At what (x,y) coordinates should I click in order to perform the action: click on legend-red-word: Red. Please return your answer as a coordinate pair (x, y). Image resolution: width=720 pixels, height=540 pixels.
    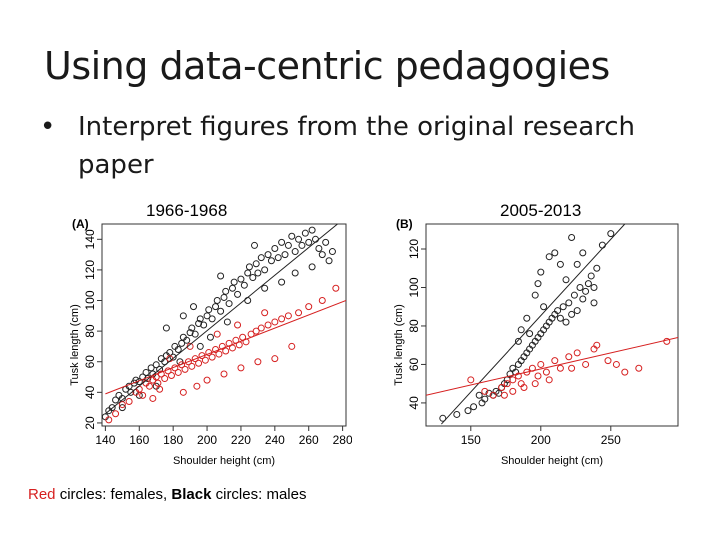
    Looking at the image, I should click on (42, 494).